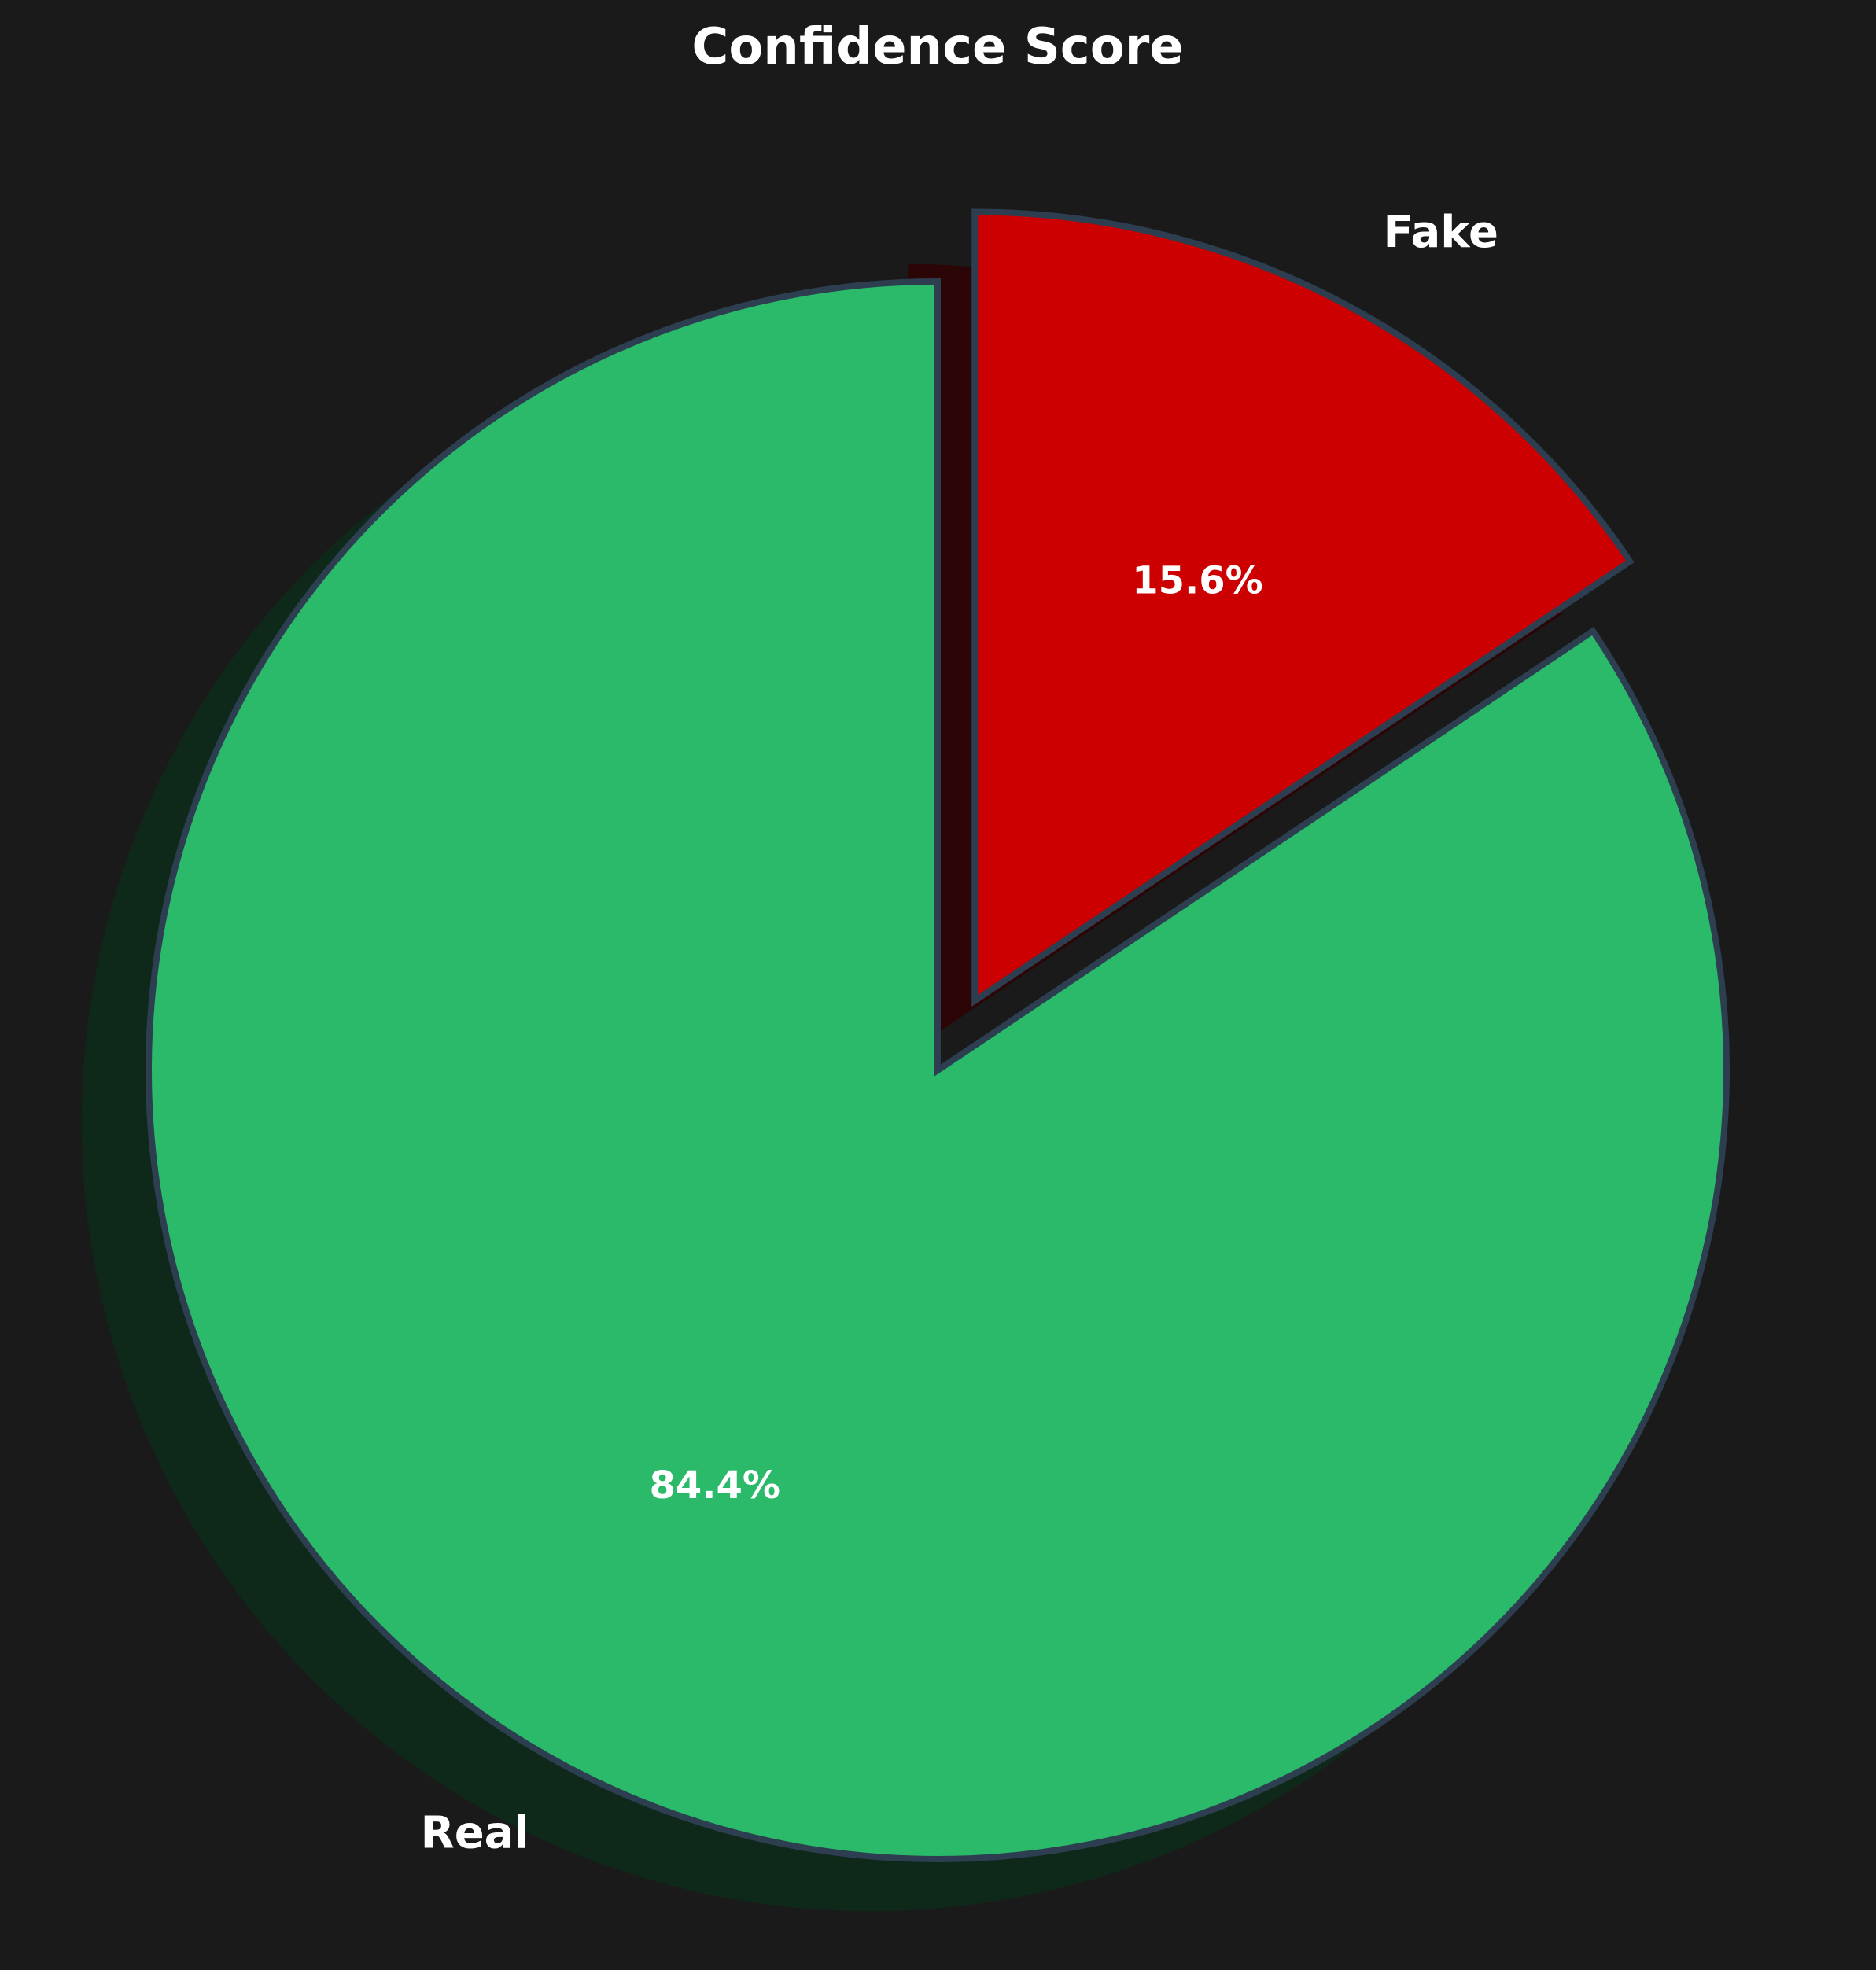 Image resolution: width=1876 pixels, height=1970 pixels. I want to click on slice-label-fake: Fake, so click(1441, 233).